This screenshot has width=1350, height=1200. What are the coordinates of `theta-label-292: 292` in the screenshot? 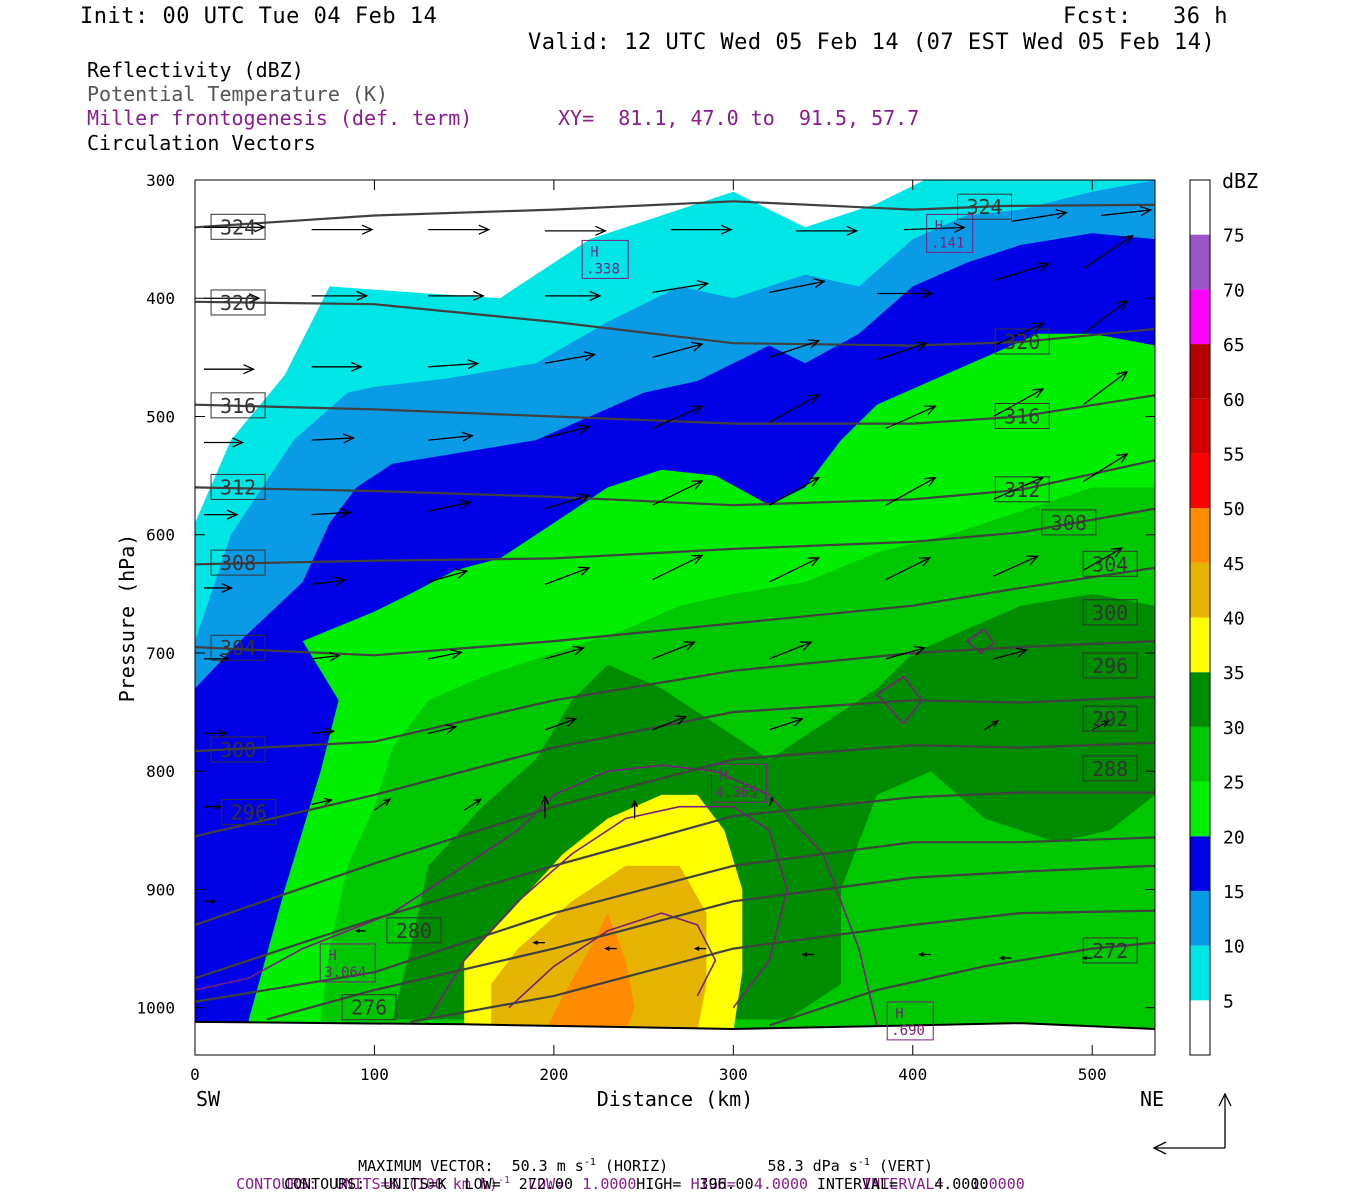 It's located at (1110, 718).